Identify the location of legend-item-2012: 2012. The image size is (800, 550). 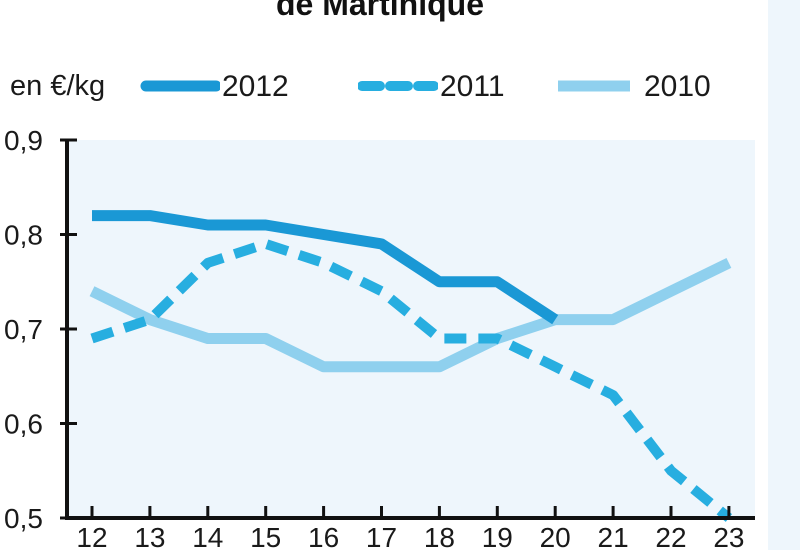
(220, 84).